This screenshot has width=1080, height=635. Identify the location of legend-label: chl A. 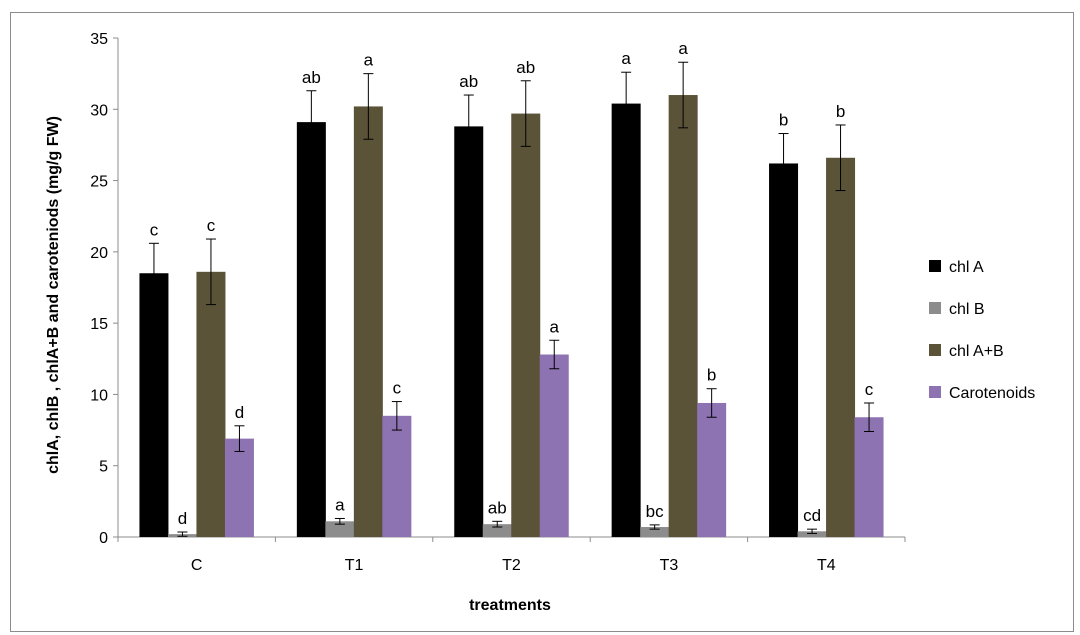
(966, 267).